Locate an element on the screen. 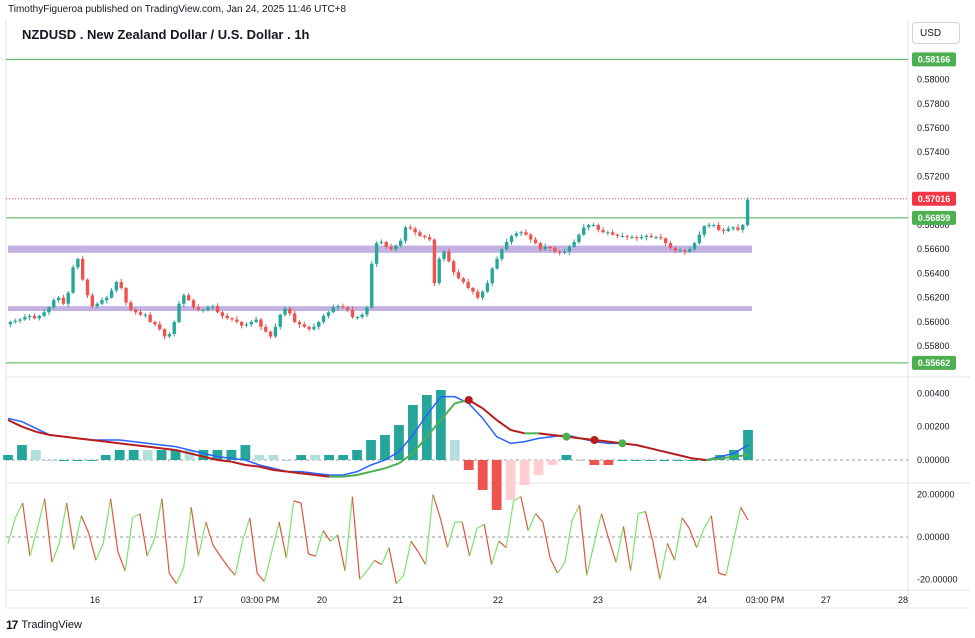 This screenshot has width=975, height=638. price-tag-label-1: 0.56859 is located at coordinates (934, 218).